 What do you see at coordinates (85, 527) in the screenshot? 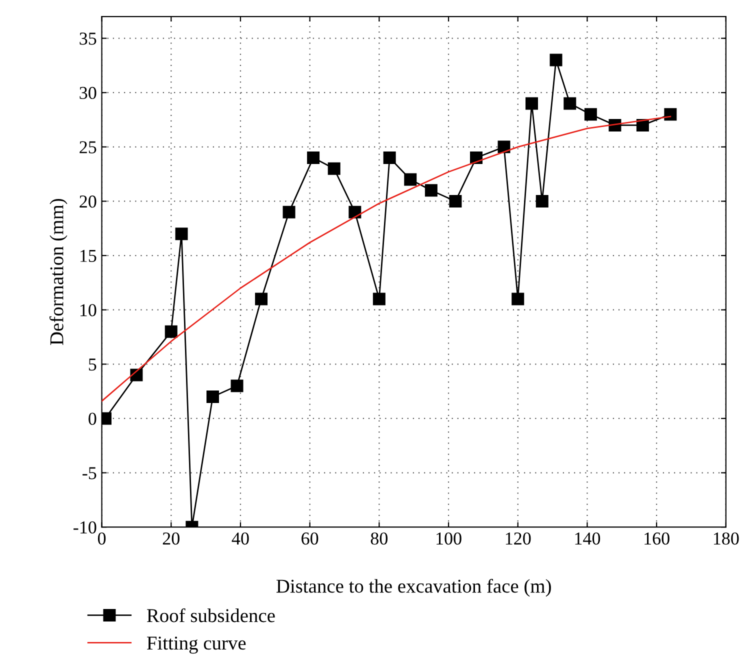
I see `y-tick-label: -10` at bounding box center [85, 527].